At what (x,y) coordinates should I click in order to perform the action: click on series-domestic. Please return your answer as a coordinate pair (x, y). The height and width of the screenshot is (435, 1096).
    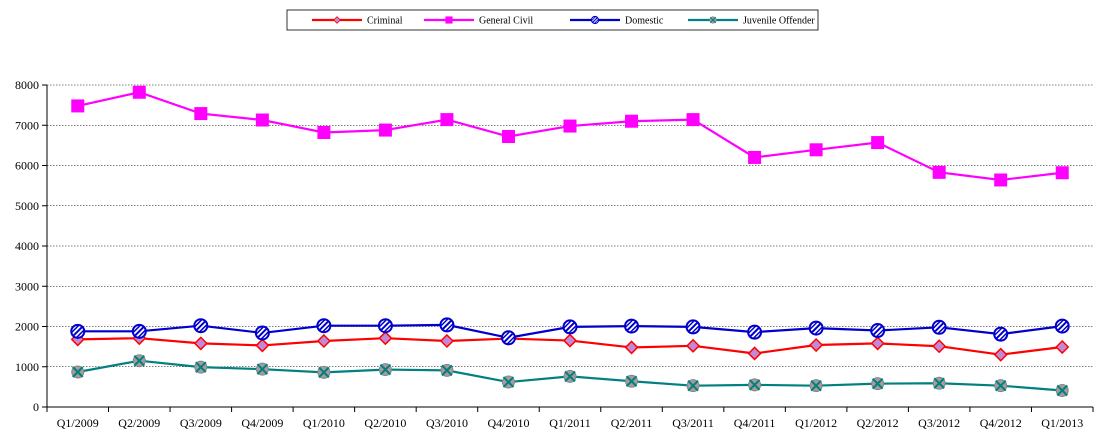
    Looking at the image, I should click on (570, 331).